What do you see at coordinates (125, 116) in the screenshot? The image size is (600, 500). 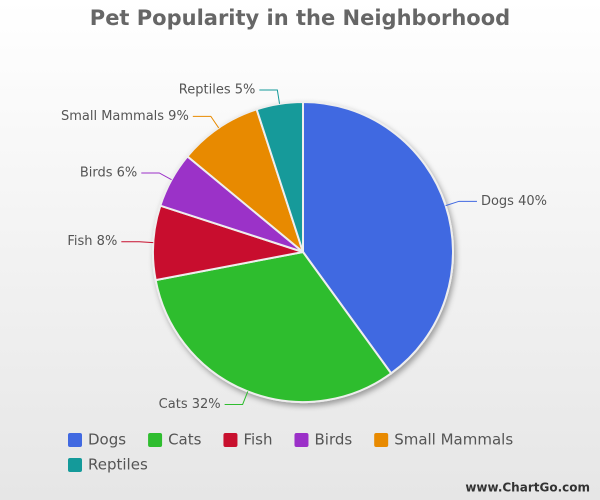 I see `data-label: Small Mammals 9%` at bounding box center [125, 116].